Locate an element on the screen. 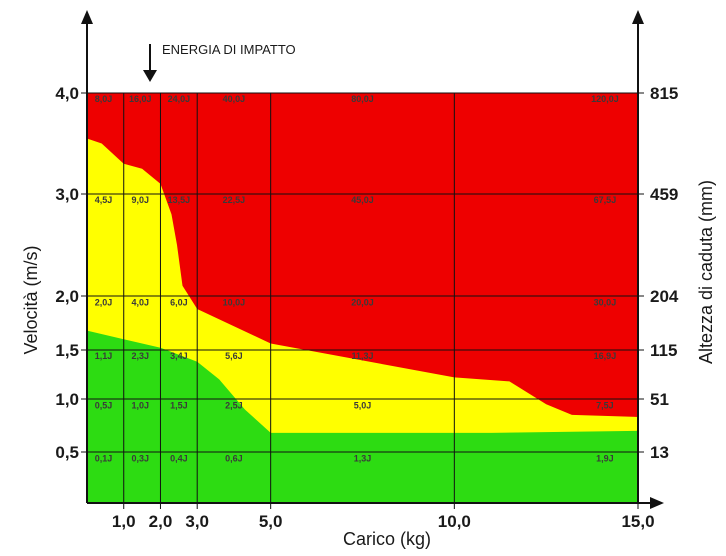 This screenshot has height=556, width=726. energy-value-label: 67,5J is located at coordinates (605, 200).